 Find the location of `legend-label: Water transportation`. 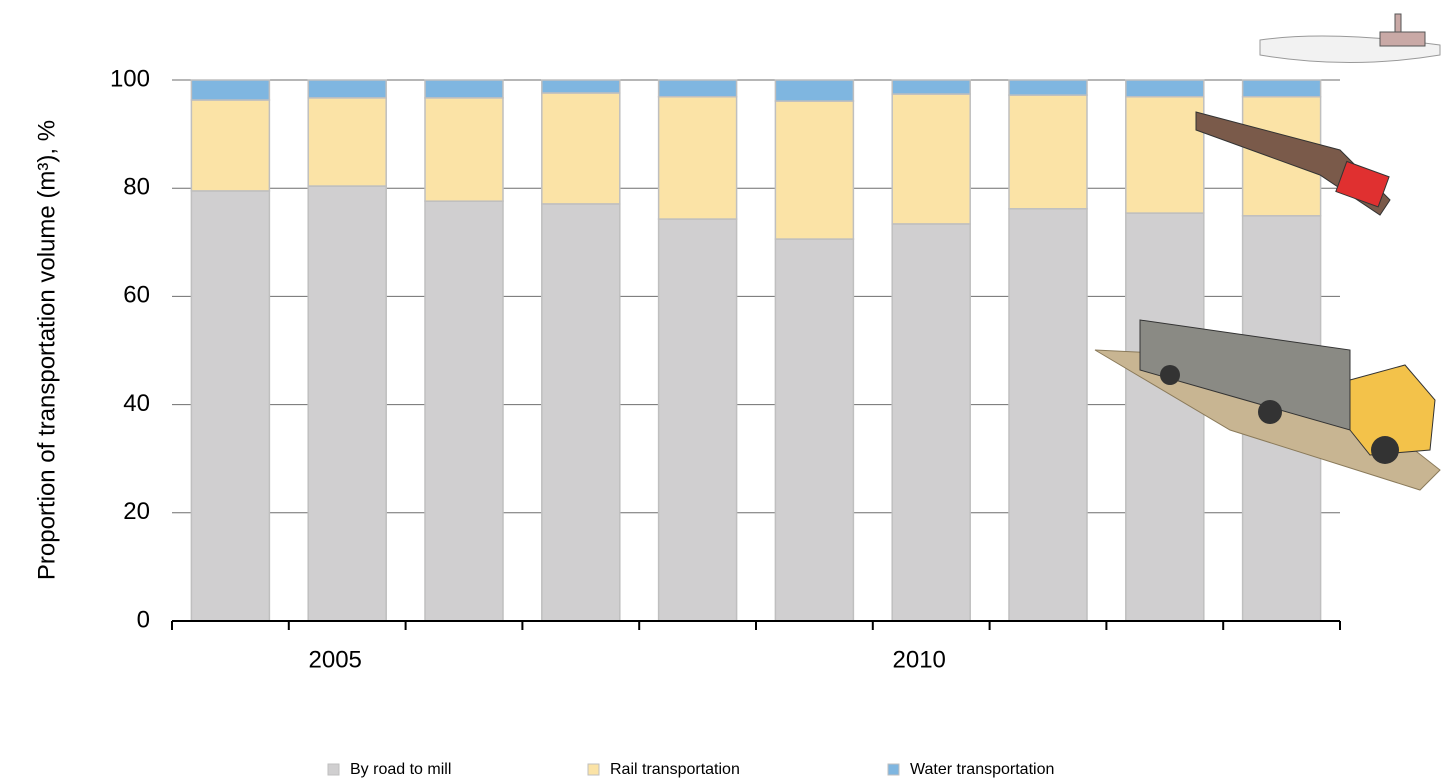

legend-label: Water transportation is located at coordinates (982, 769).